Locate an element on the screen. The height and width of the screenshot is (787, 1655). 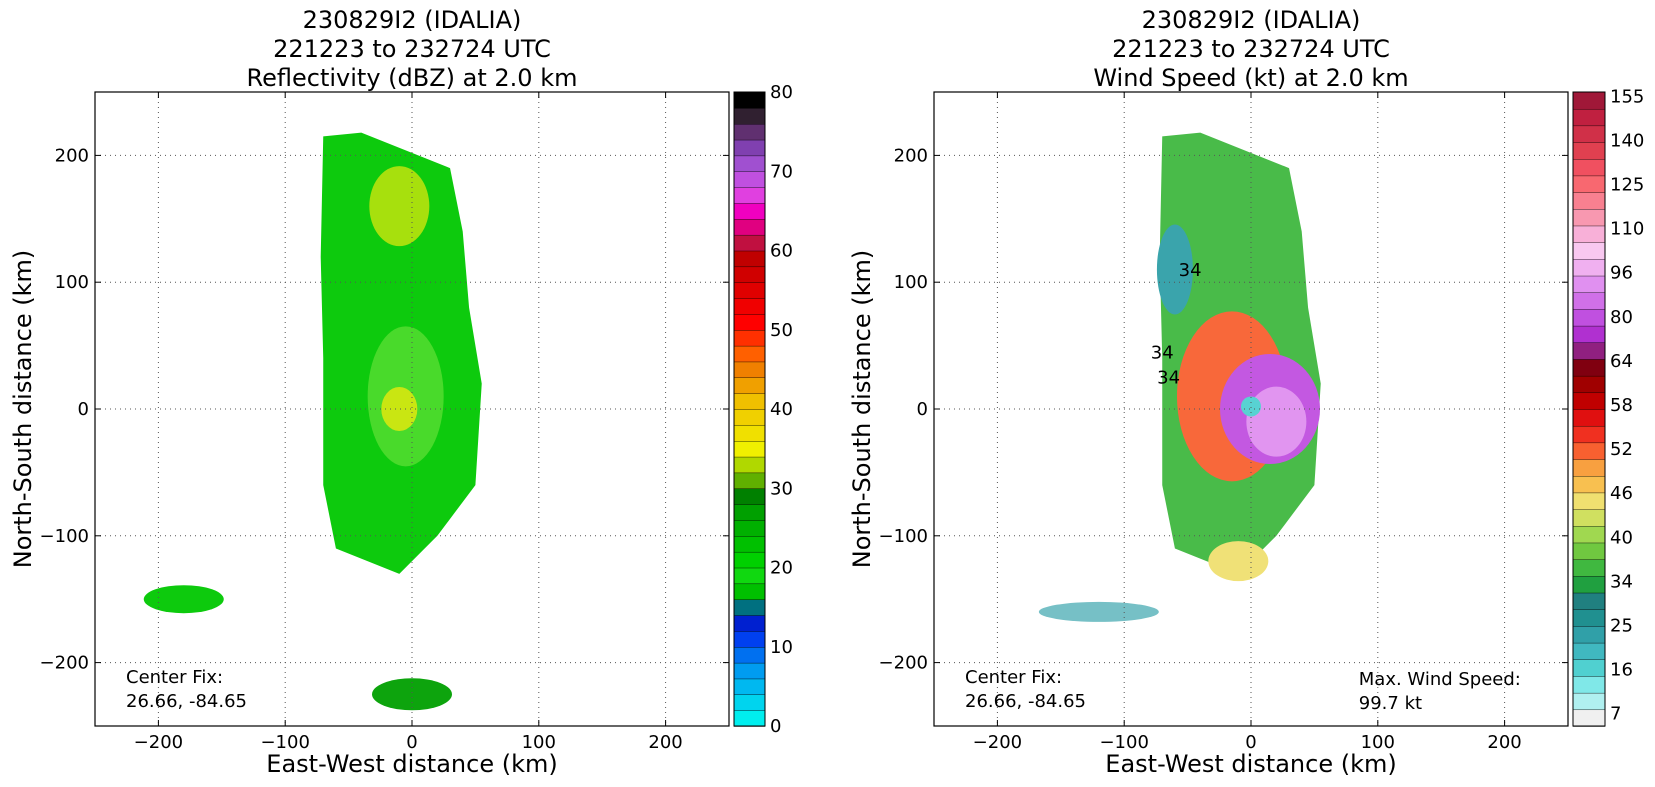
colorbar-tick-label: 96 is located at coordinates (1621, 273).